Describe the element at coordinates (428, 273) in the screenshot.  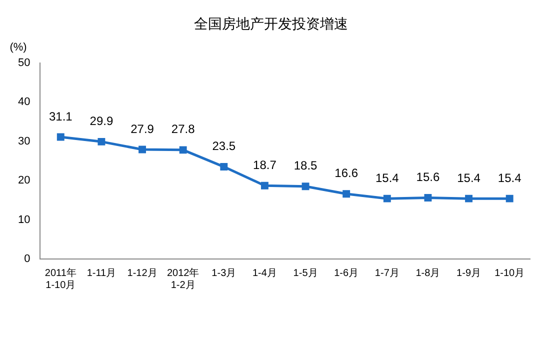
I see `x-tick-label: 1-8月` at that location.